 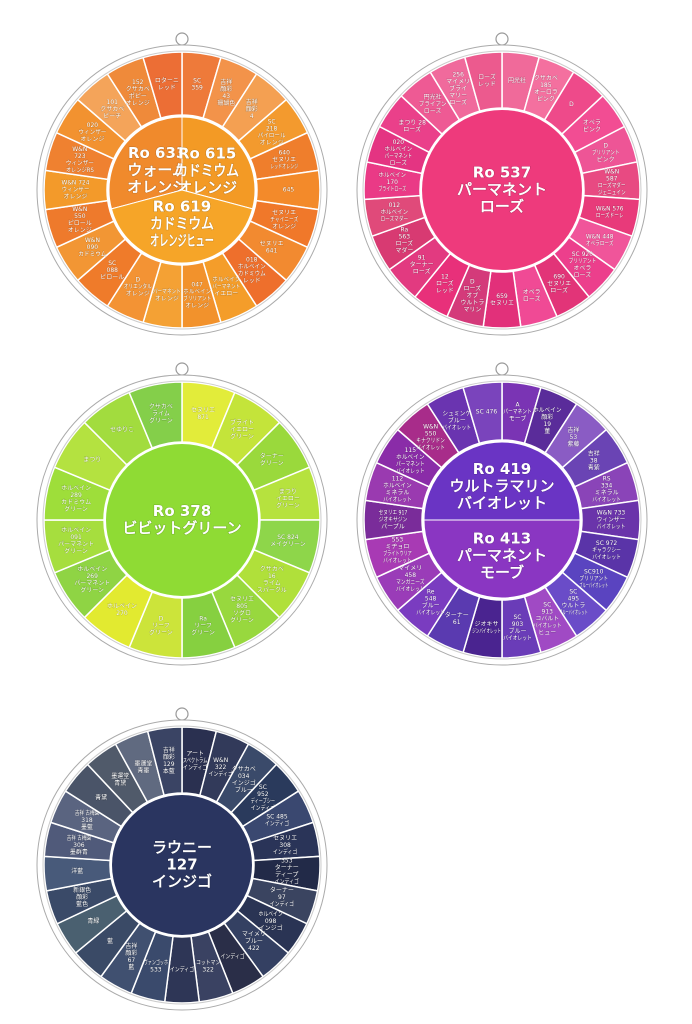 What do you see at coordinates (288, 544) in the screenshot?
I see `swatch-label: メイグリーン` at bounding box center [288, 544].